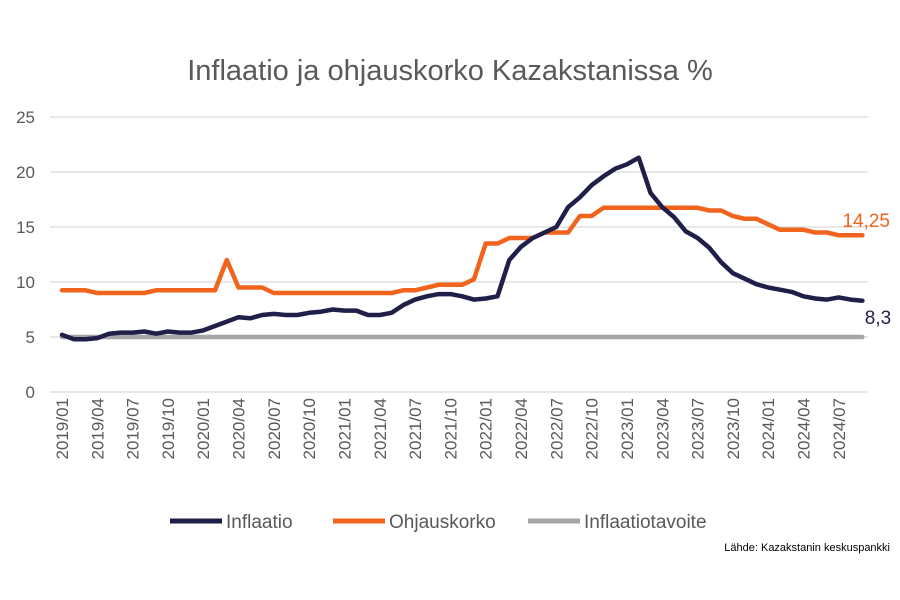 The image size is (900, 600). I want to click on x-tick-label: 2020/04, so click(239, 428).